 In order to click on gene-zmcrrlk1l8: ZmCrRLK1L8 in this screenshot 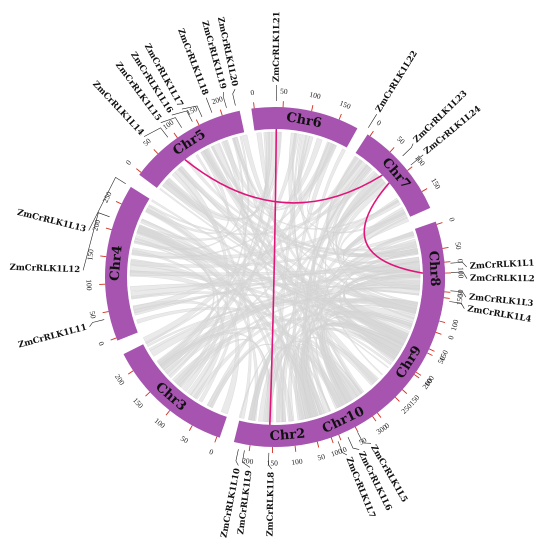, I will do `click(271, 494)`.